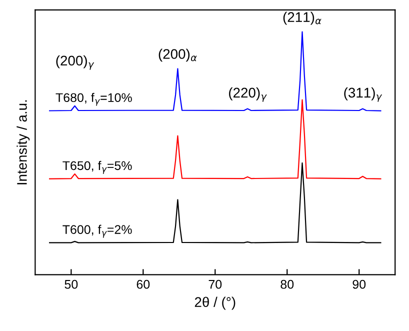 The height and width of the screenshot is (331, 409). Describe the element at coordinates (248, 94) in the screenshot. I see `annotation: (220)$_{γ}$` at that location.